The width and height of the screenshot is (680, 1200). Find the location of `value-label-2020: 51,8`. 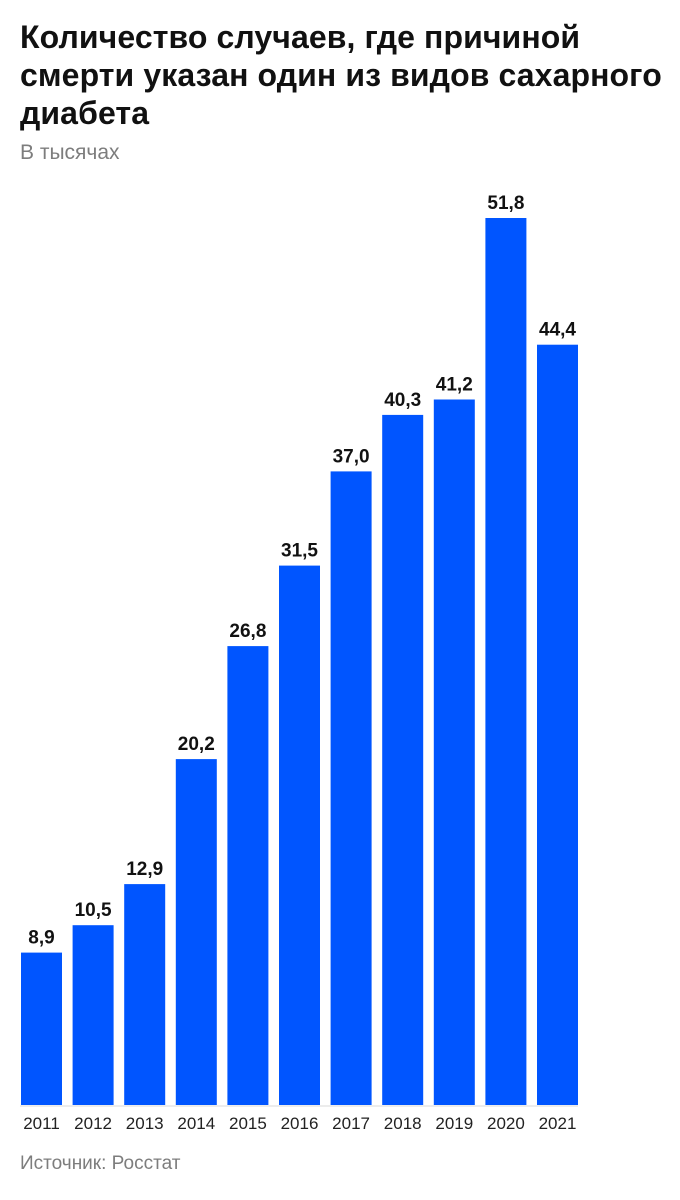

value-label-2020: 51,8 is located at coordinates (505, 203).